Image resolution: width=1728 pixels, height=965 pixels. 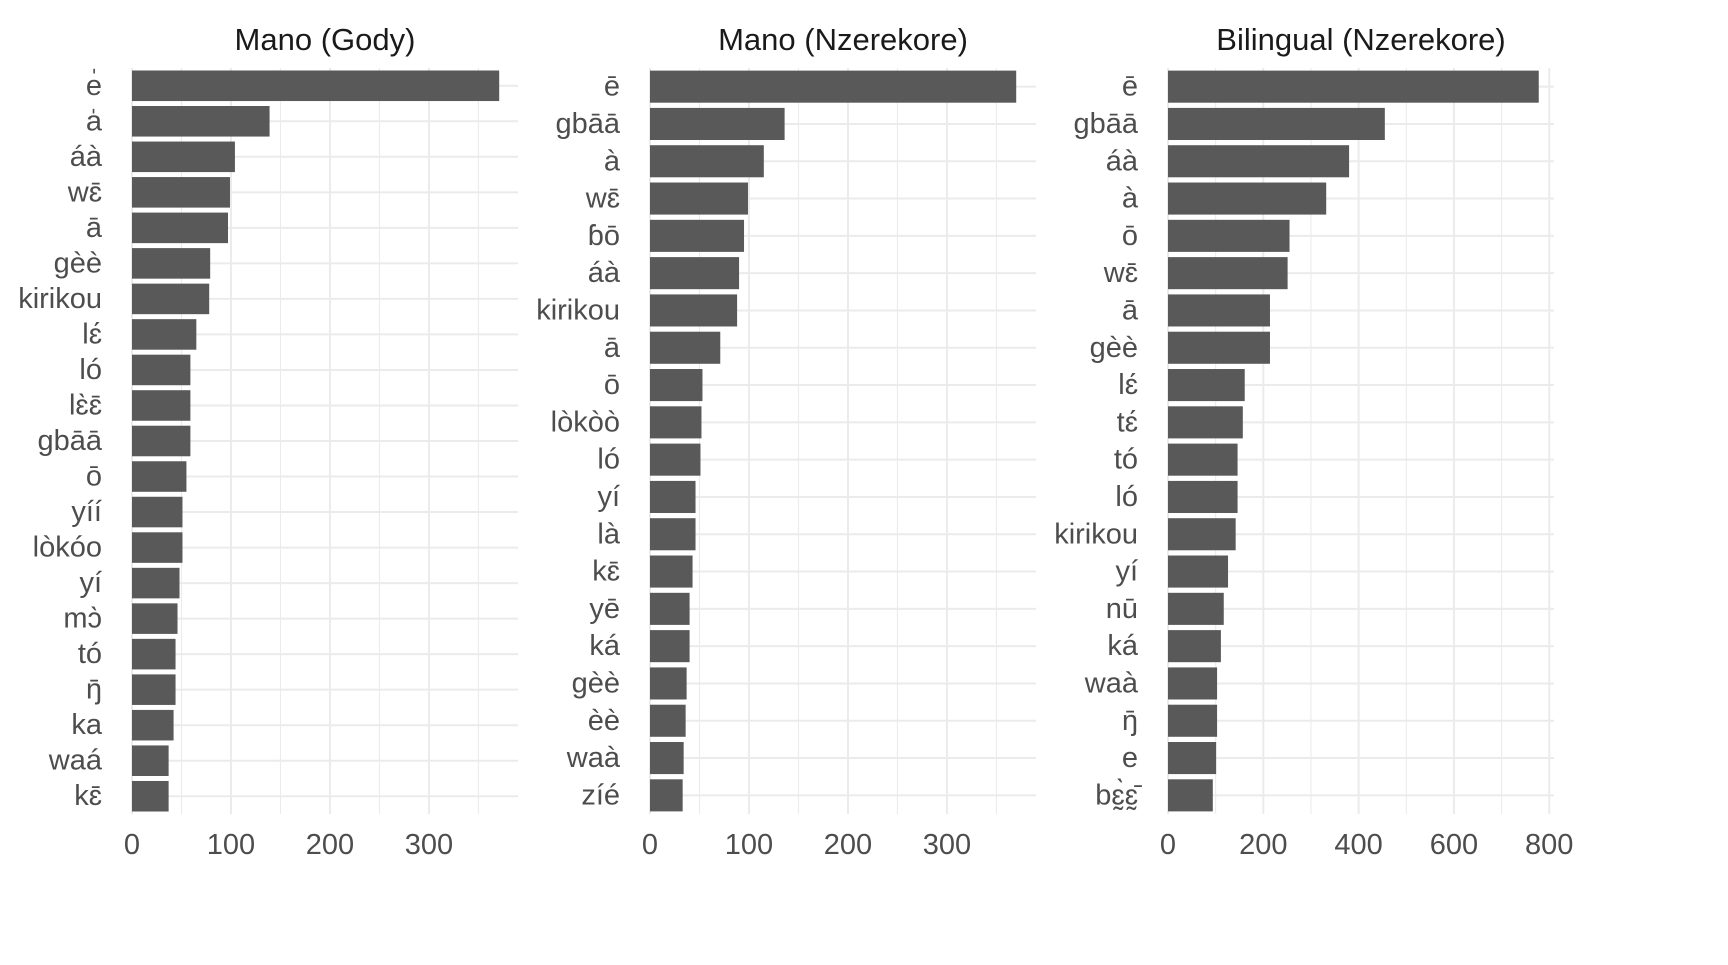 What do you see at coordinates (67, 548) in the screenshot?
I see `y-tick-label: lòkóo` at bounding box center [67, 548].